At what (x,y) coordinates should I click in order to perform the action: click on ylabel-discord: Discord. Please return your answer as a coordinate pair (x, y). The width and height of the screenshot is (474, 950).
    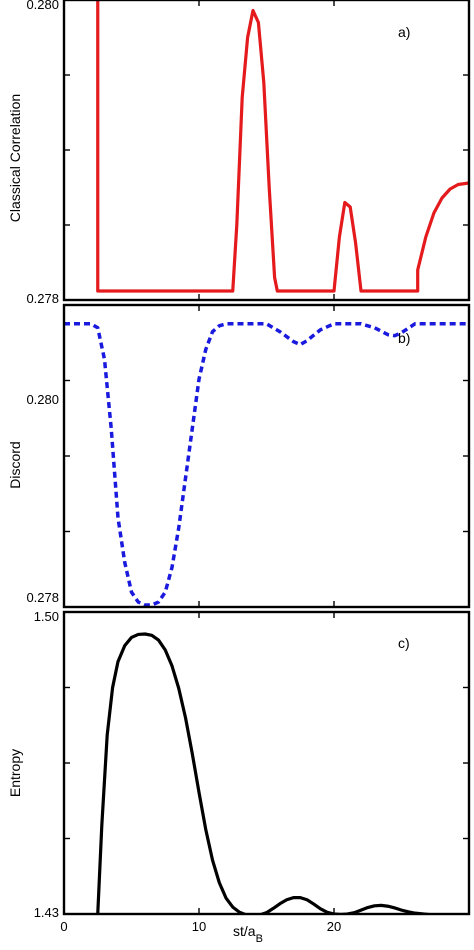
    Looking at the image, I should click on (15, 464).